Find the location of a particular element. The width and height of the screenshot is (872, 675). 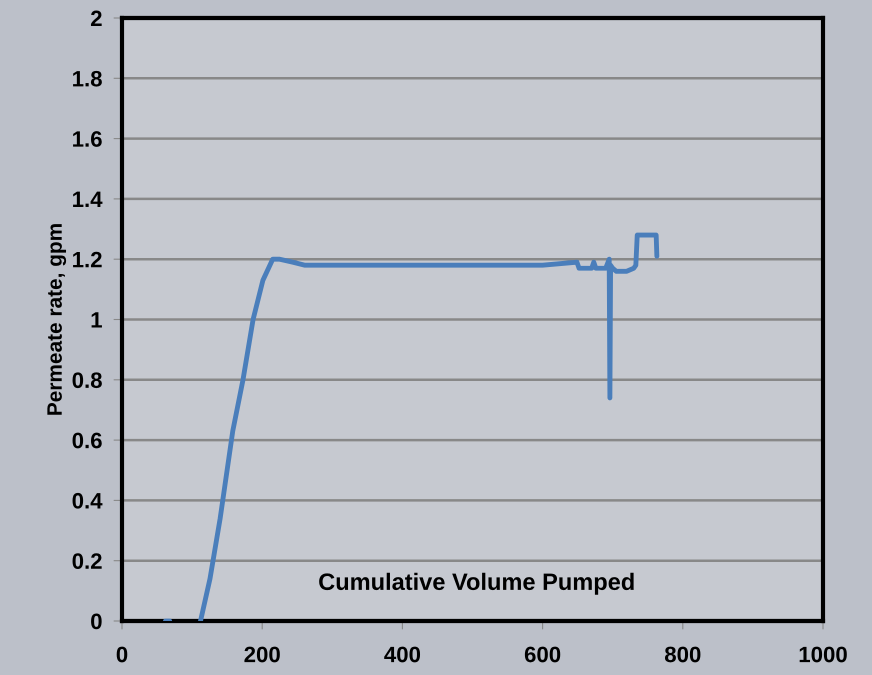

y-tick-label: 1.6 is located at coordinates (87, 139).